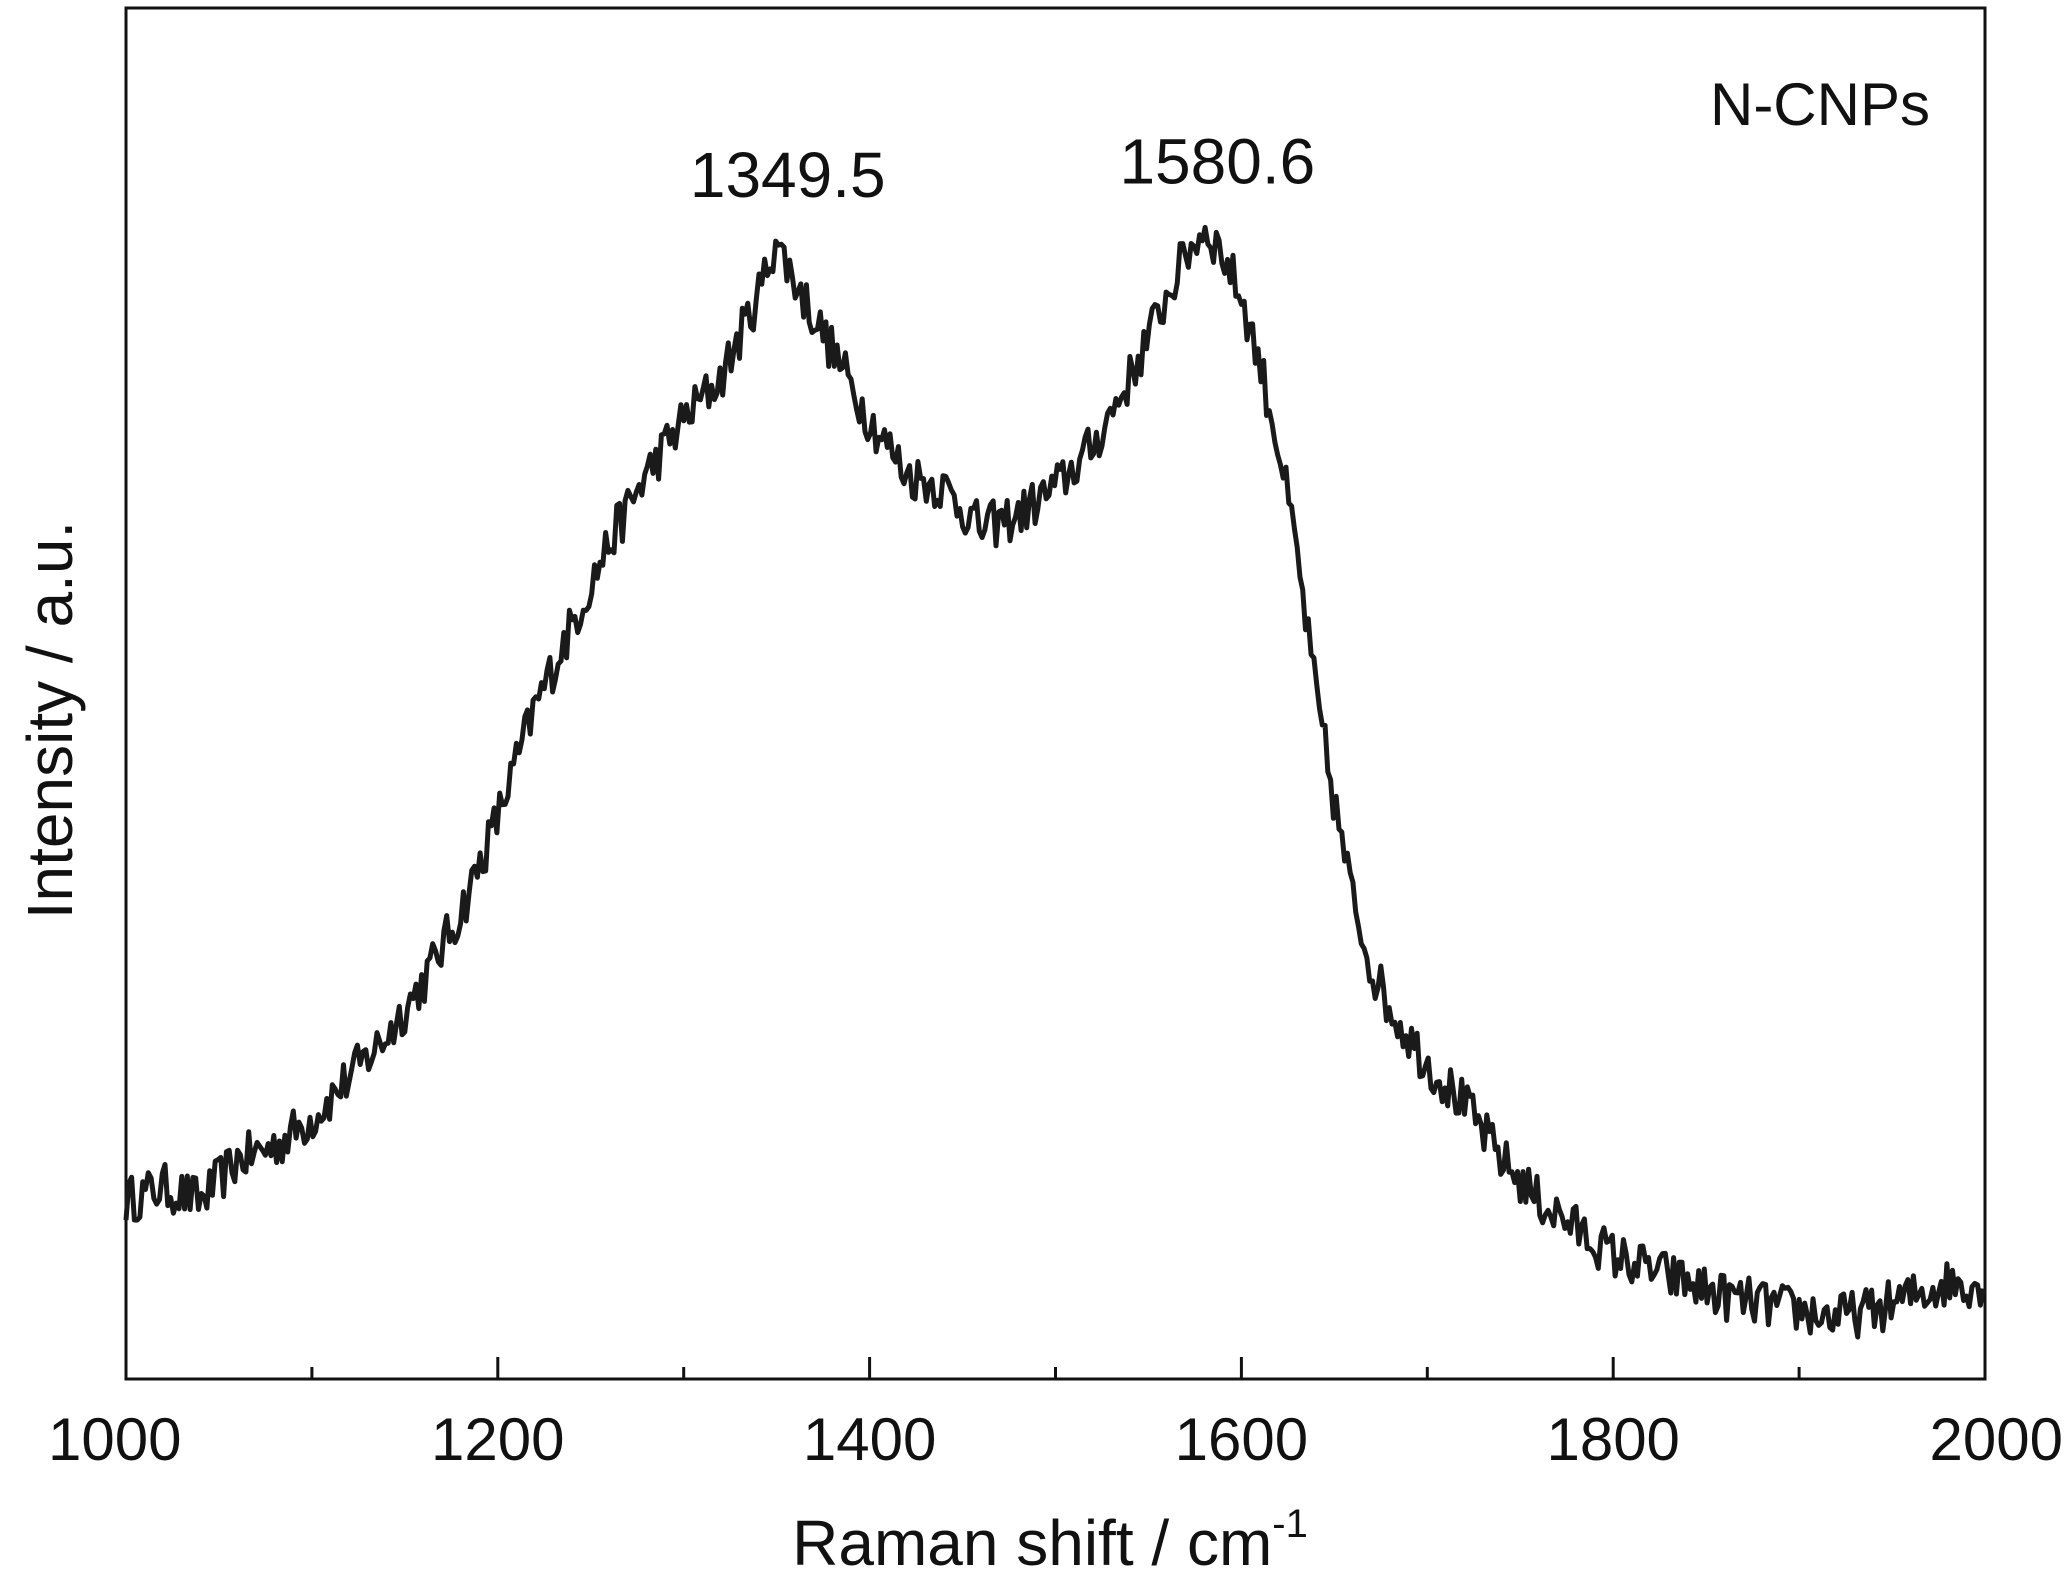 Image resolution: width=2065 pixels, height=1579 pixels. Describe the element at coordinates (869, 1439) in the screenshot. I see `x-tick-label: 1400` at that location.